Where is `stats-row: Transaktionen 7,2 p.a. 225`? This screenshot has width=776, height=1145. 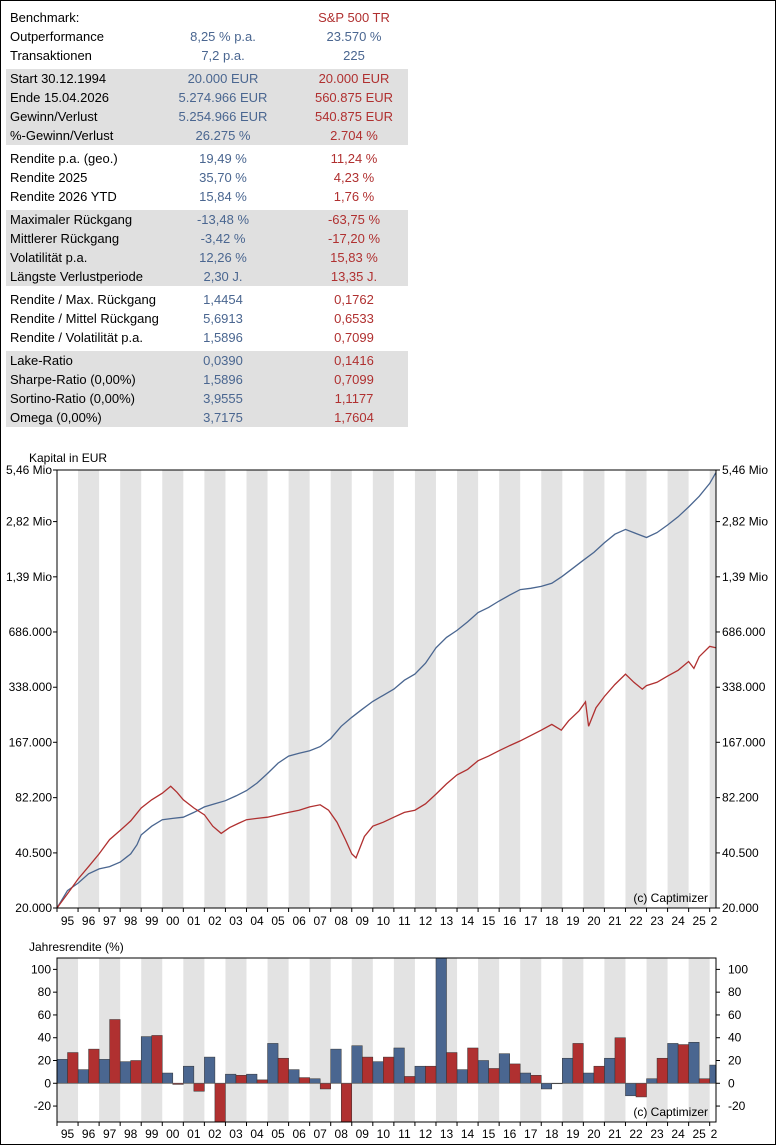 stats-row: Transaktionen 7,2 p.a. 225 is located at coordinates (207, 55).